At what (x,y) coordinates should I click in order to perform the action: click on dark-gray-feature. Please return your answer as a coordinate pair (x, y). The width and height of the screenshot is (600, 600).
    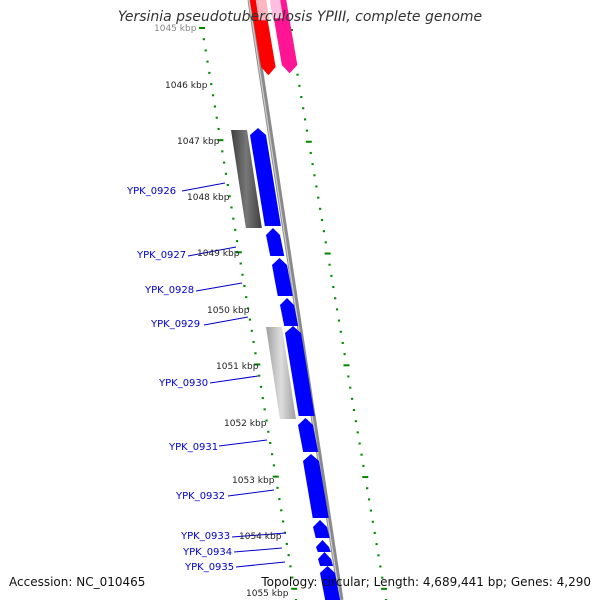
    Looking at the image, I should click on (246, 179).